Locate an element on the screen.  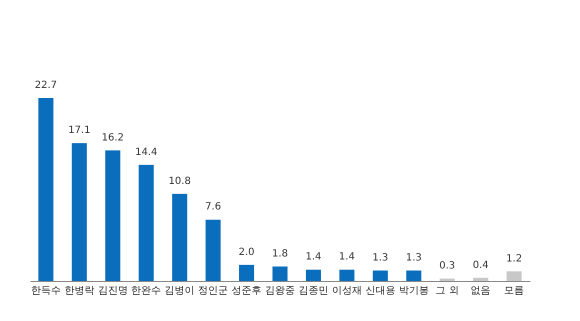
x-tick-label: 없음 is located at coordinates (480, 291).